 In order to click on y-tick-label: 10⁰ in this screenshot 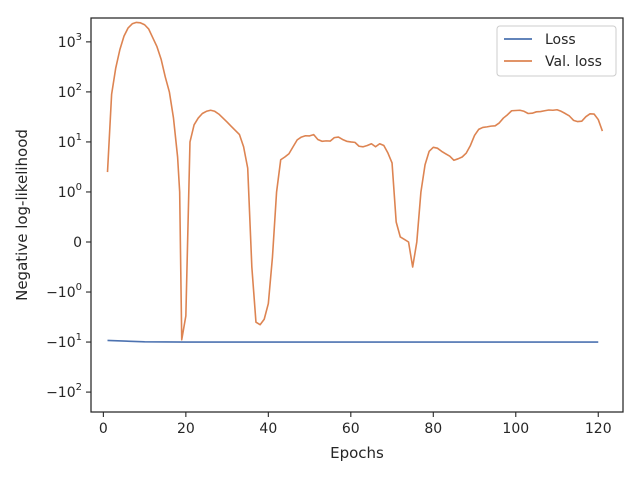, I will do `click(70, 191)`.